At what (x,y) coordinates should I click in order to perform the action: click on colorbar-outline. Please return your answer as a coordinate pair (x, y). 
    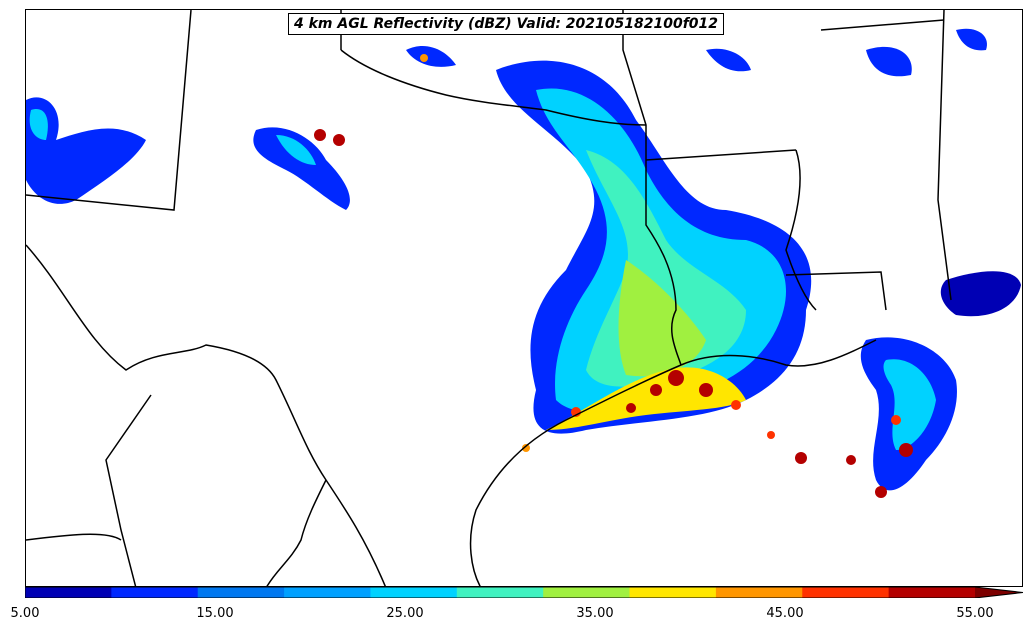
    Looking at the image, I should click on (524, 592).